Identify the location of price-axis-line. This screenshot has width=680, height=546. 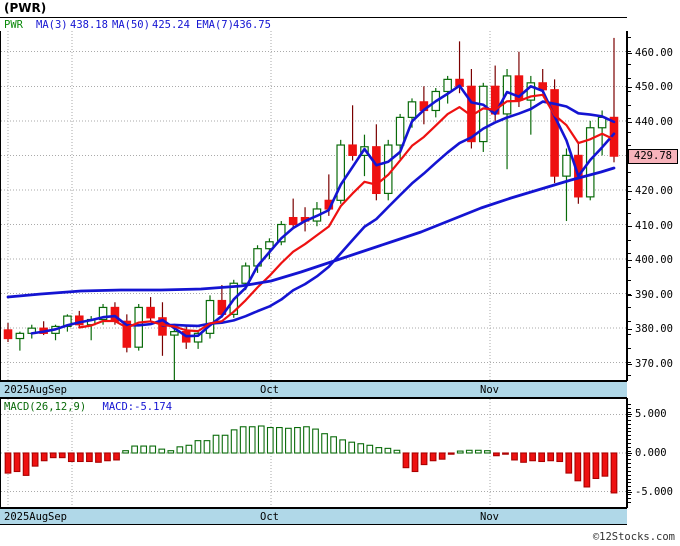
(627, 206).